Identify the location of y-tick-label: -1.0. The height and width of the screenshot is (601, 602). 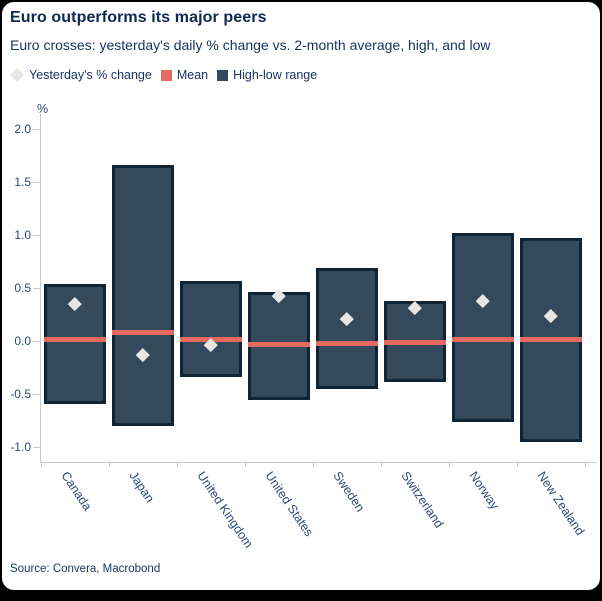
(20, 447).